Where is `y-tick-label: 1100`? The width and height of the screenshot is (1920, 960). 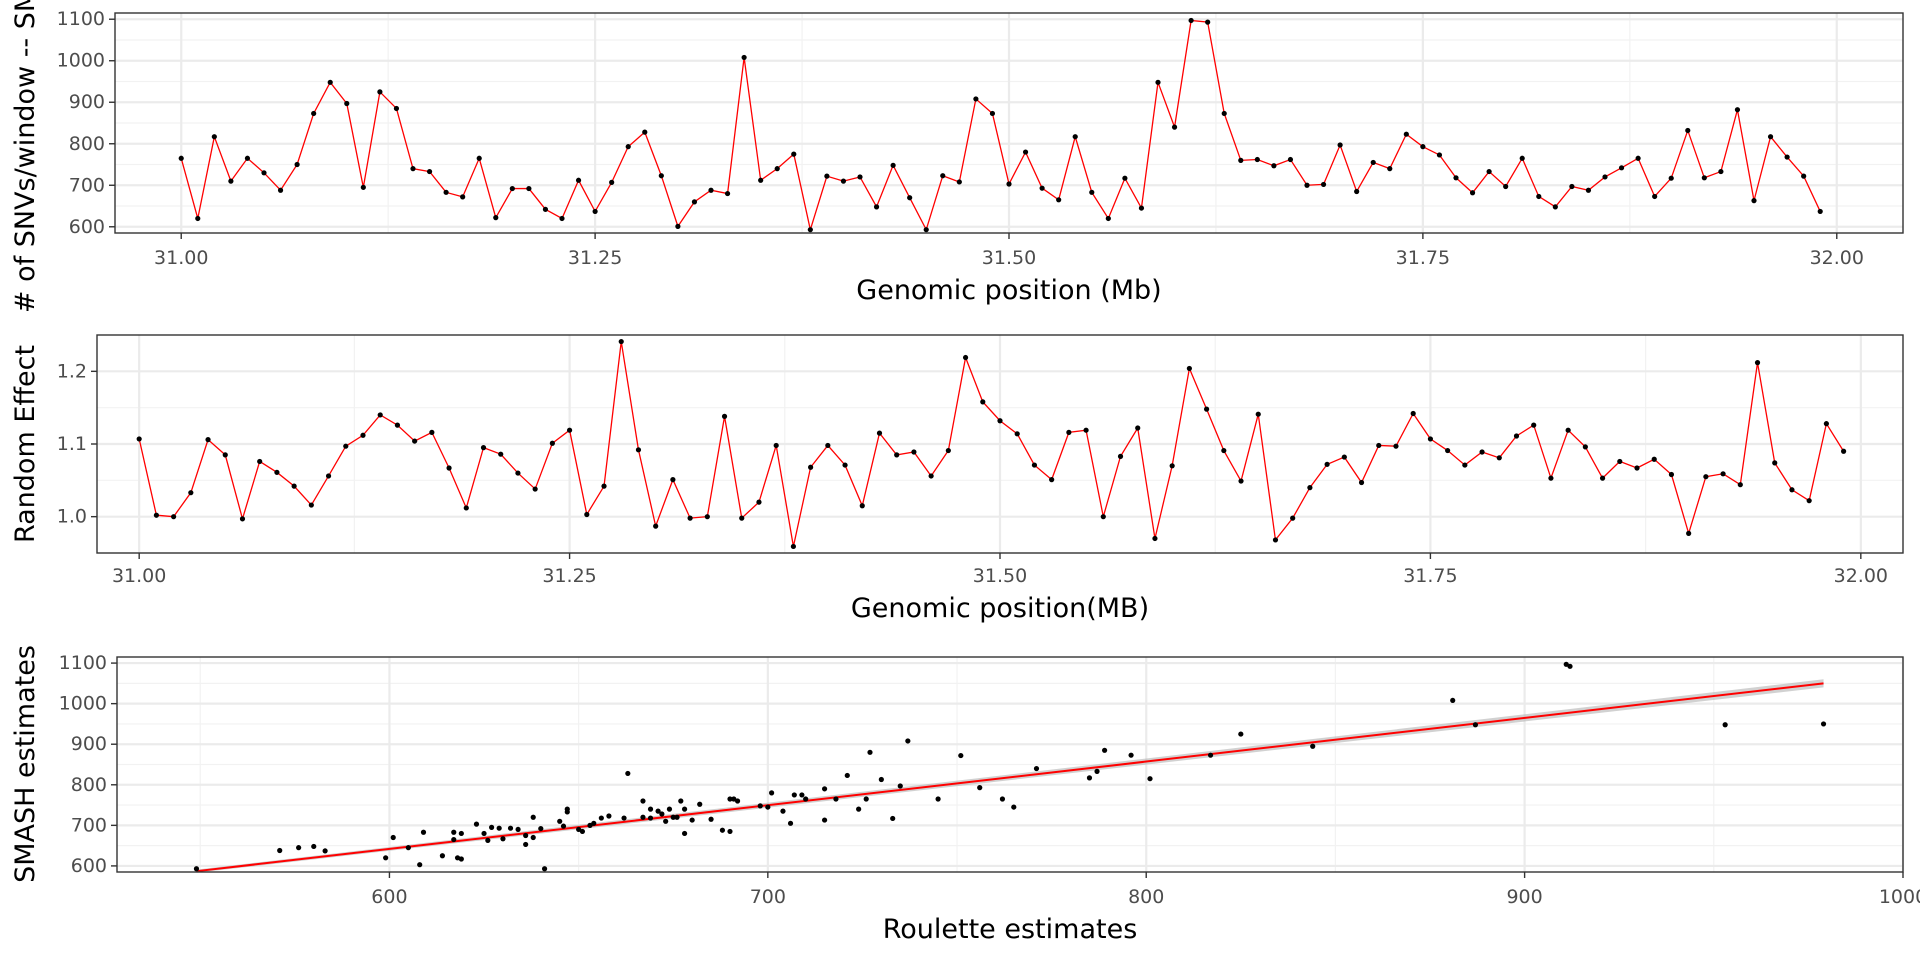
y-tick-label: 1100 is located at coordinates (81, 19).